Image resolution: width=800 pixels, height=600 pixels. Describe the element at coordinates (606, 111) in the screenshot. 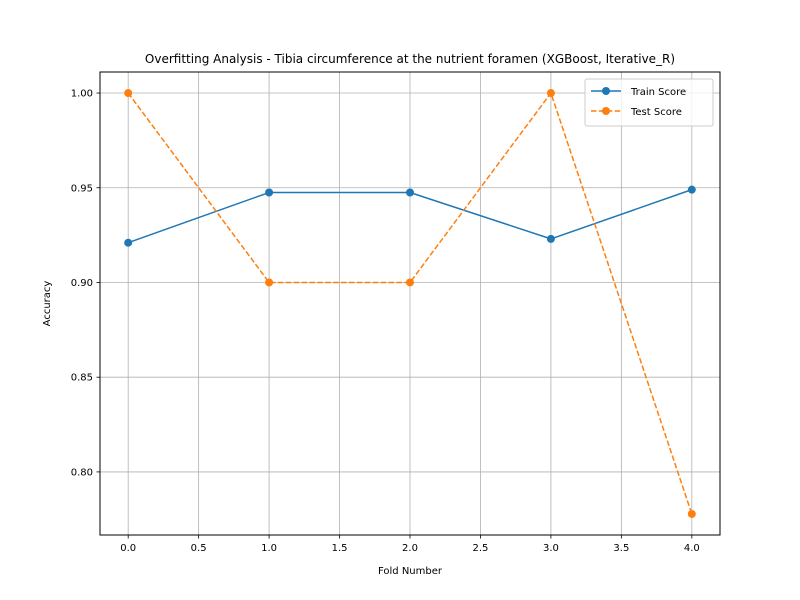

I see `legend-test-score-marker` at that location.